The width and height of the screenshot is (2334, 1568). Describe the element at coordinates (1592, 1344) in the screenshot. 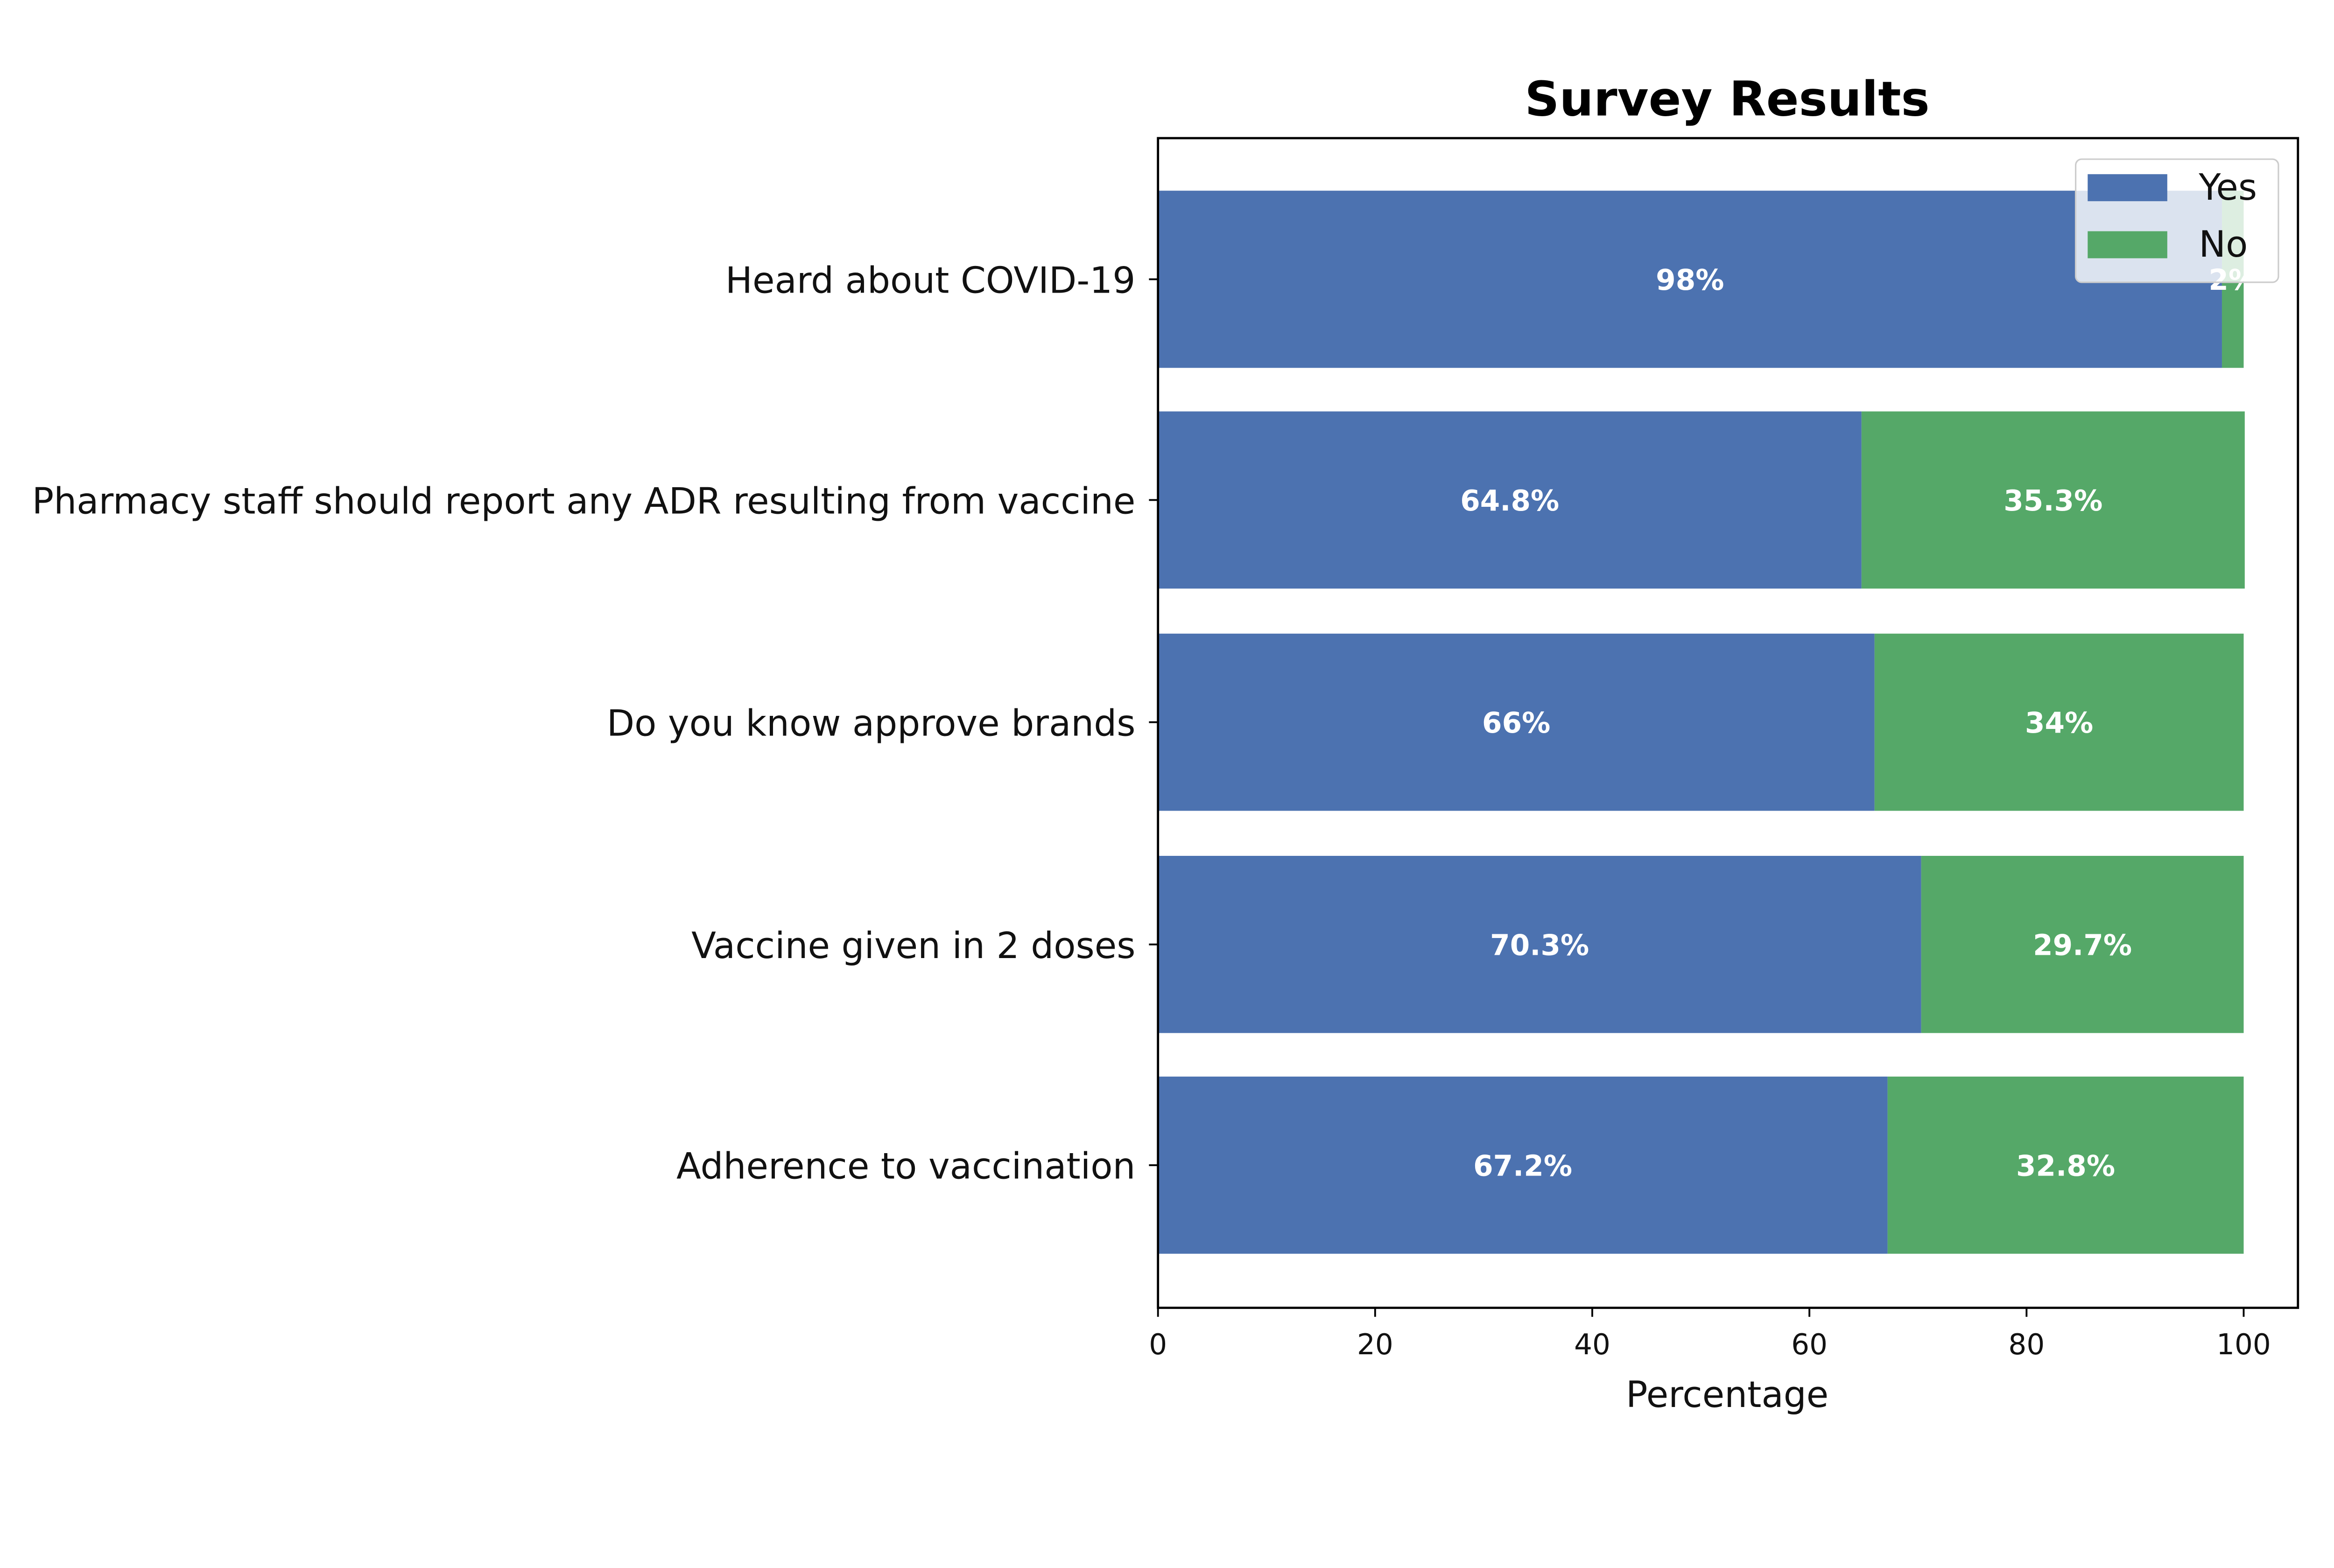

I see `x-tick-label: 40` at that location.